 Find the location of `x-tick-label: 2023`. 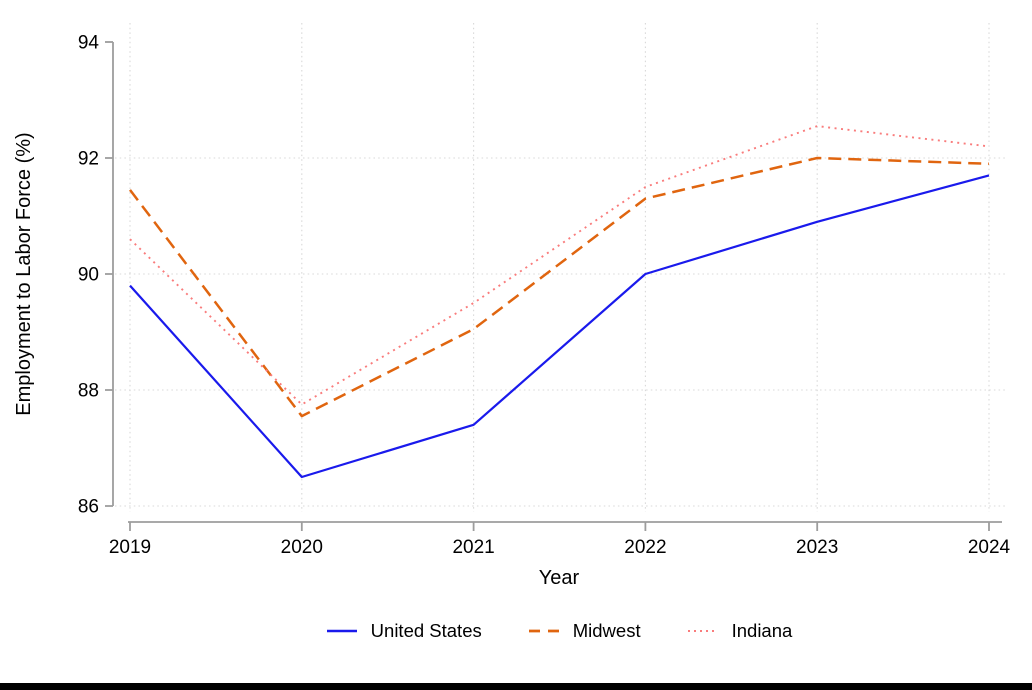

x-tick-label: 2023 is located at coordinates (817, 547).